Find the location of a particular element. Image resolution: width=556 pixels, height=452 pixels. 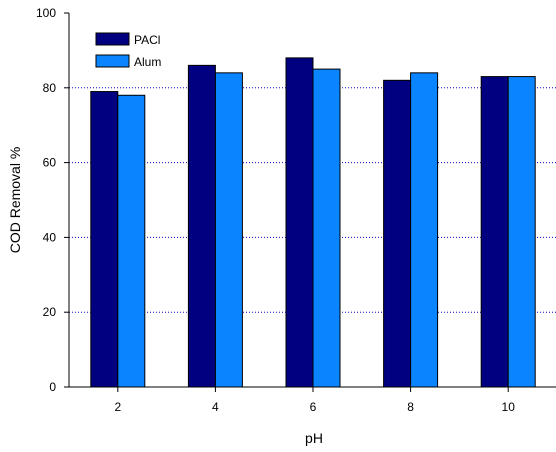

y-tick-label-20: 20 is located at coordinates (50, 312).